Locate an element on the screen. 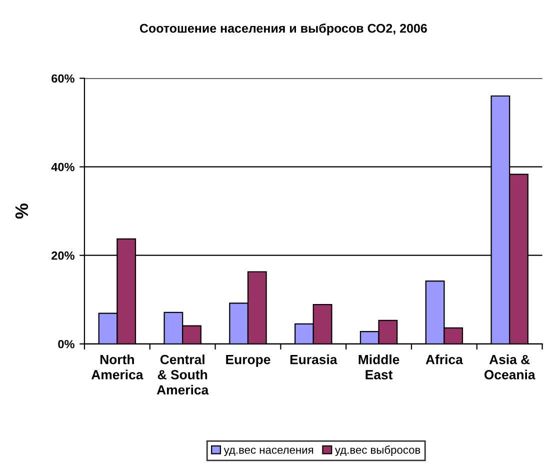 The width and height of the screenshot is (545, 466). x-tick-label: Europe is located at coordinates (248, 361).